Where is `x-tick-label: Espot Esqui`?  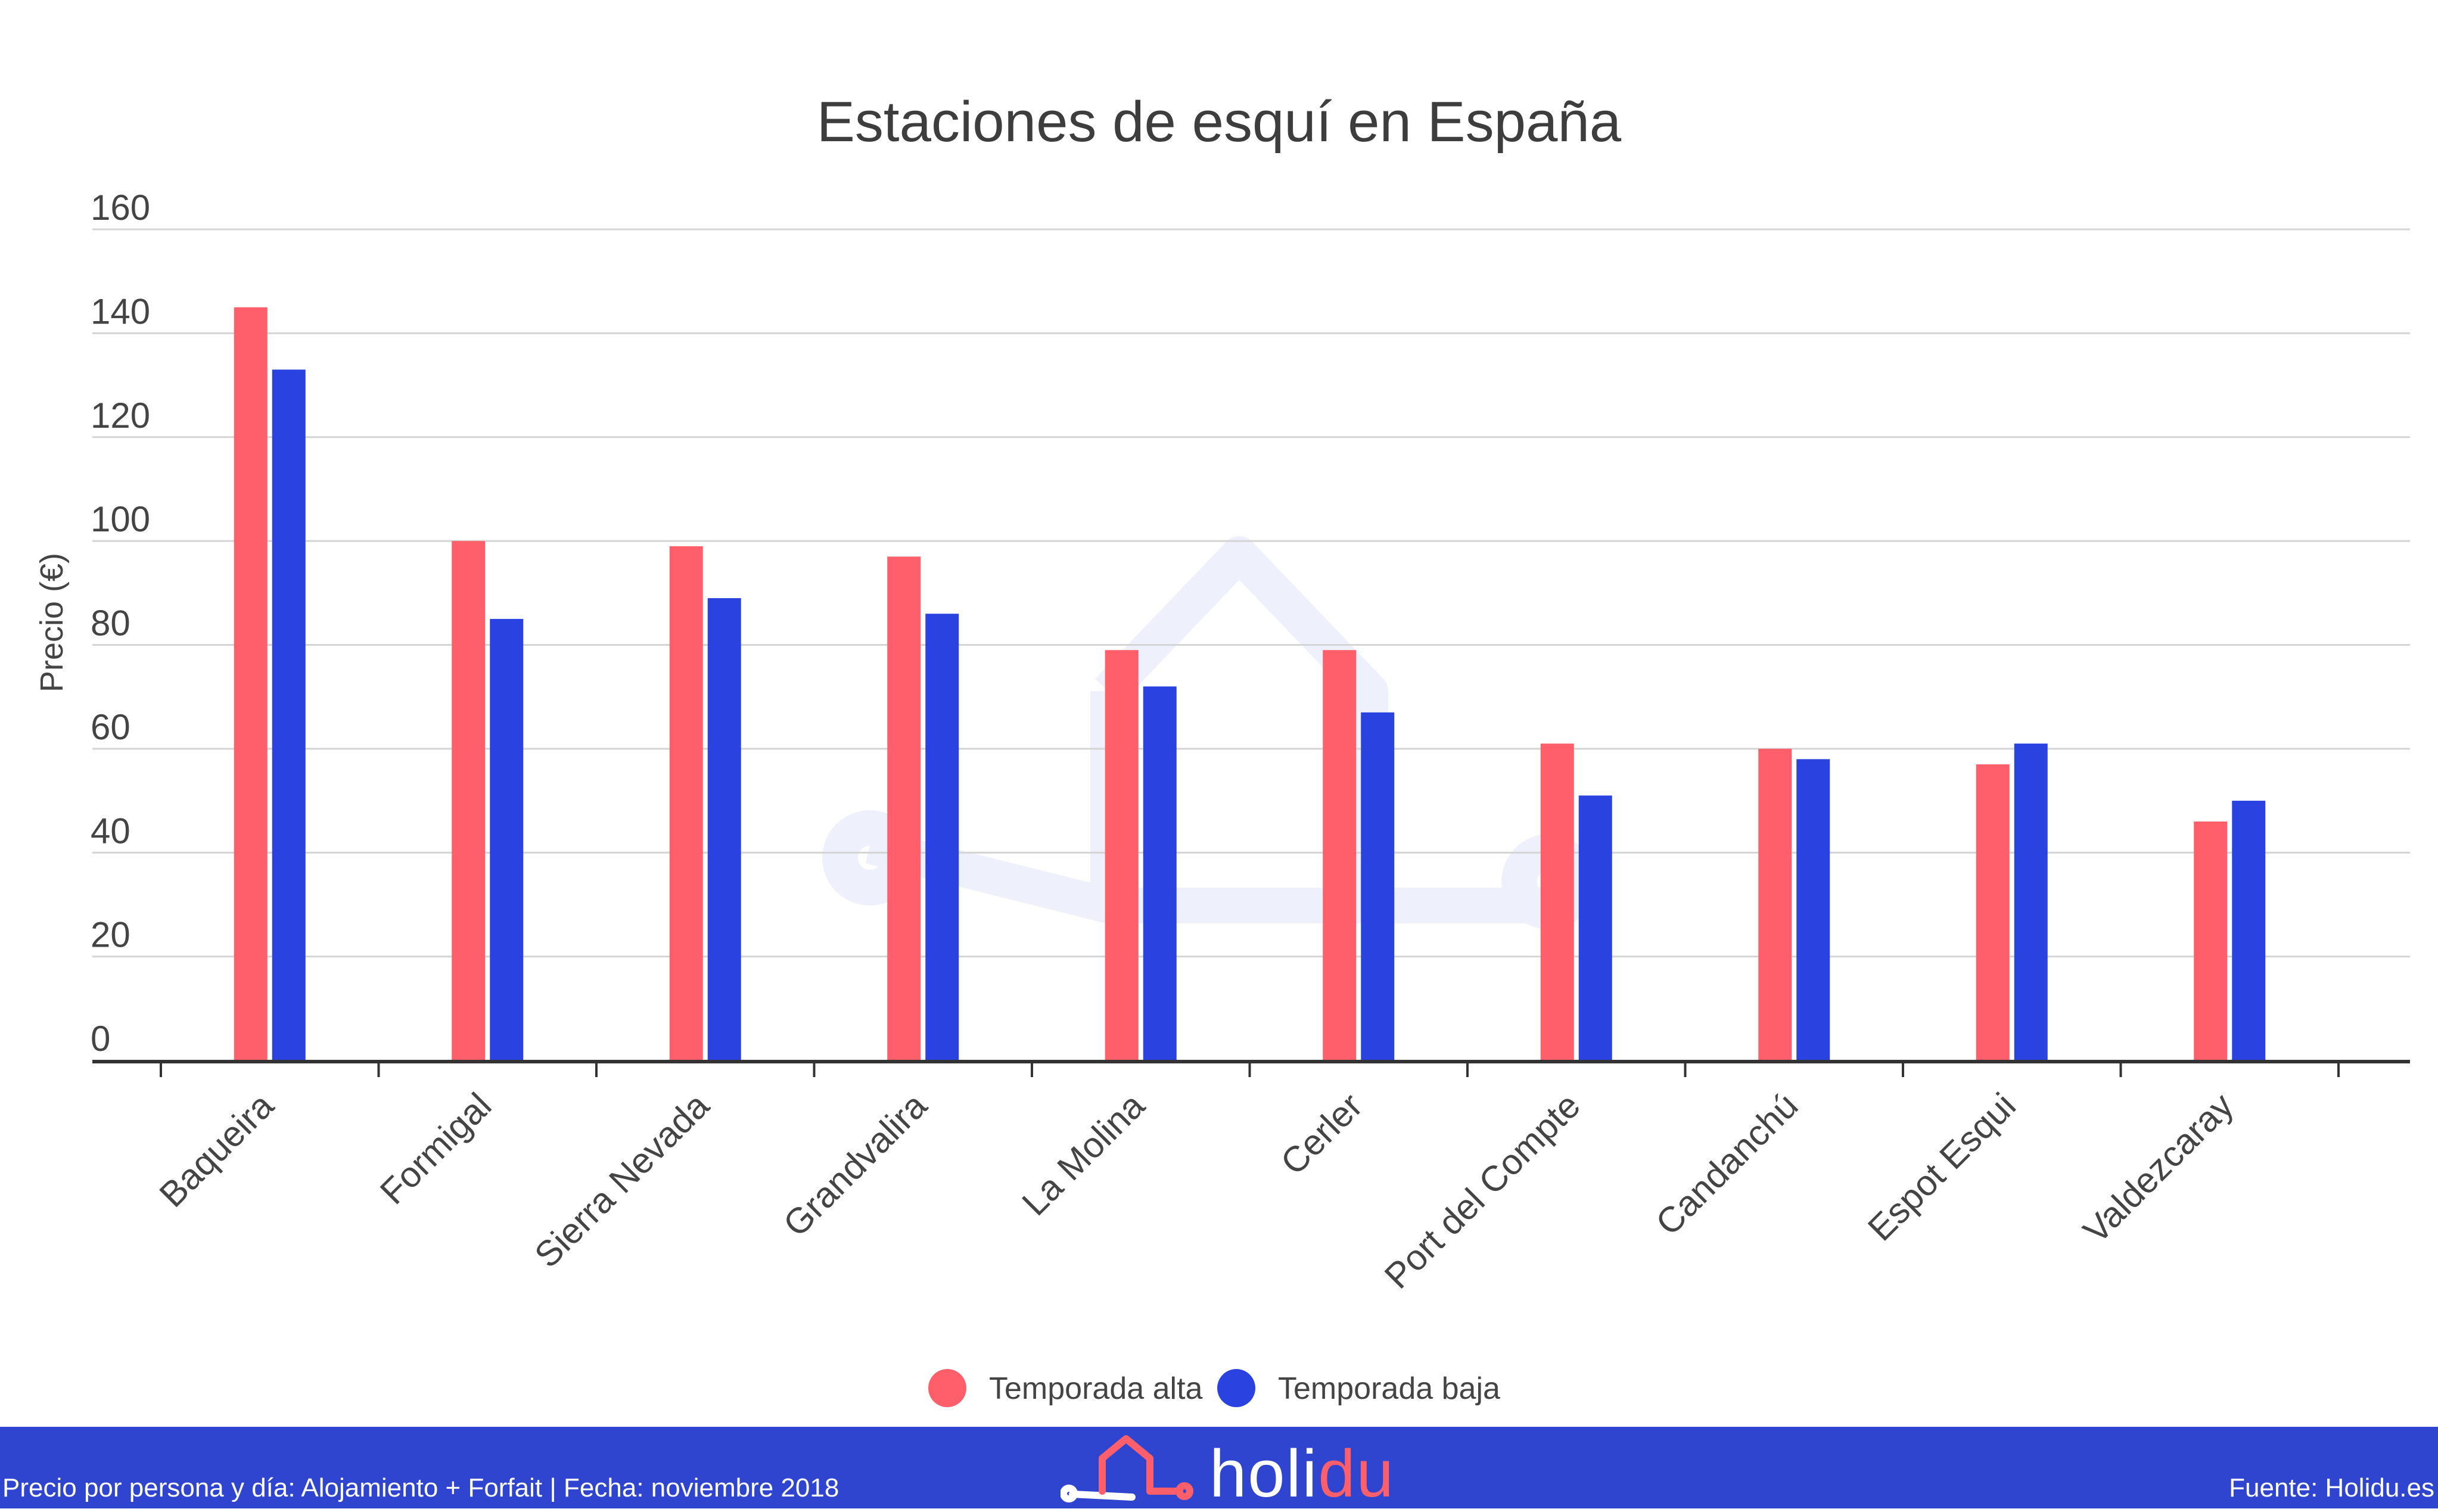 x-tick-label: Espot Esqui is located at coordinates (1942, 1167).